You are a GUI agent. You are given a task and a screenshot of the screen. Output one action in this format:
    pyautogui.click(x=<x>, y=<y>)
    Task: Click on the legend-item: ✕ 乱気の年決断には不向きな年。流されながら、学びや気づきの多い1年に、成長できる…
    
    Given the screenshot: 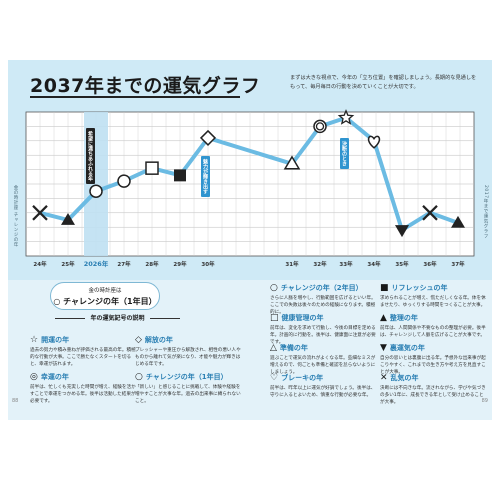 What is the action you would take?
    pyautogui.click(x=434, y=389)
    